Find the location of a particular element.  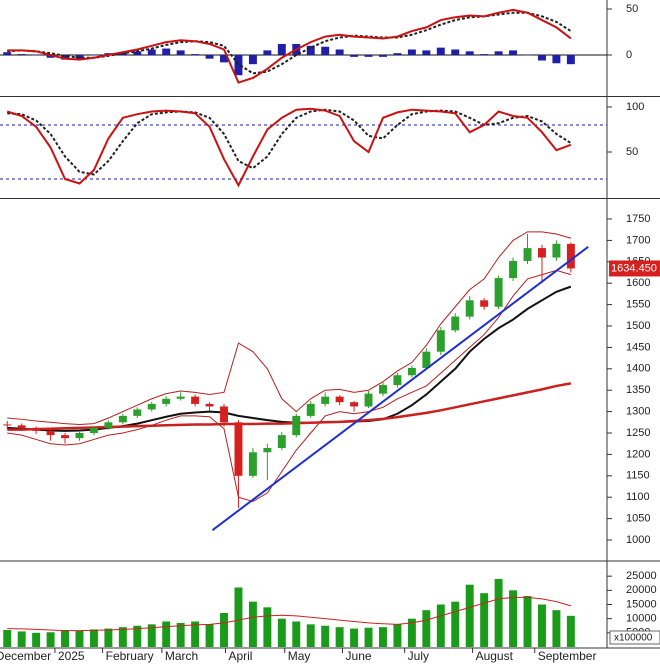

x-tick-label: February is located at coordinates (130, 656).